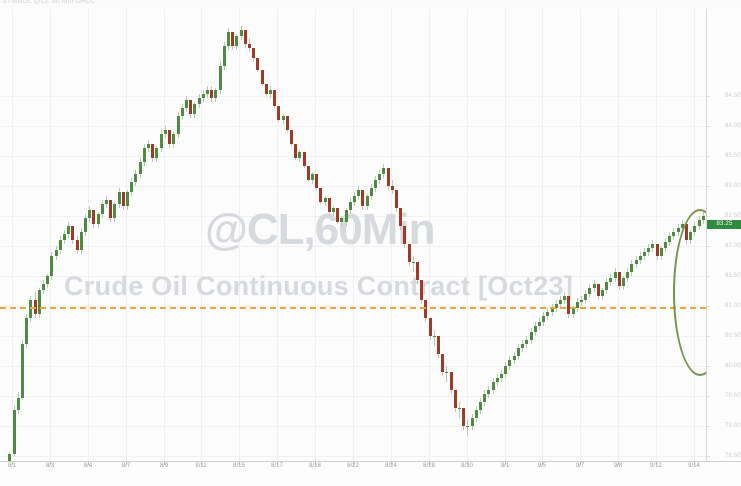 The image size is (741, 486). Describe the element at coordinates (88, 466) in the screenshot. I see `date-axis-label: 8/4` at that location.